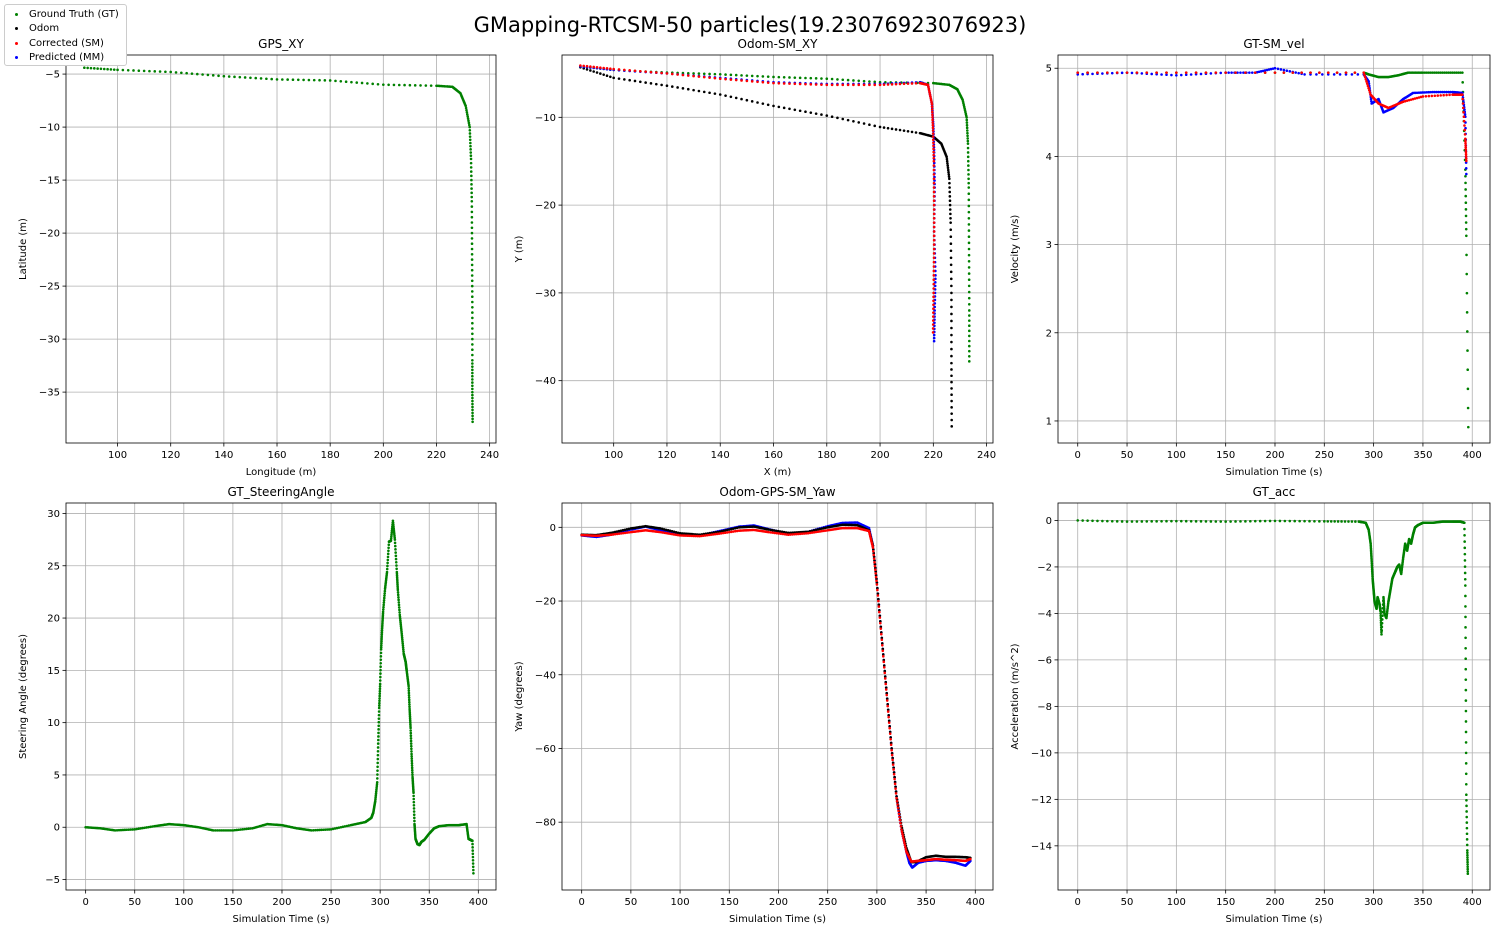 The width and height of the screenshot is (1500, 933). Describe the element at coordinates (729, 902) in the screenshot. I see `x-tick-label: 150` at that location.